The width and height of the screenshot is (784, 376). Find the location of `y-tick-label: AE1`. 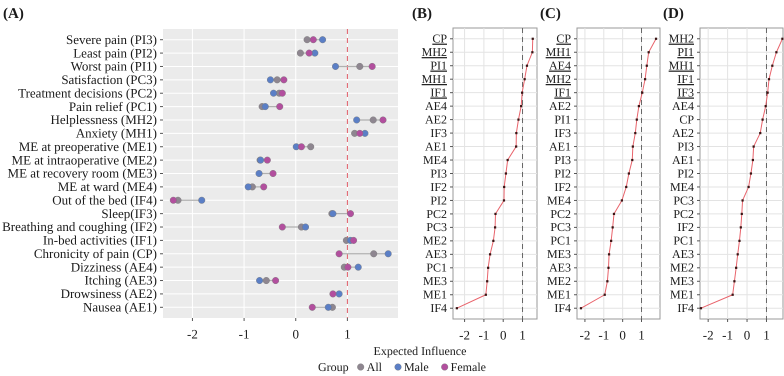

y-tick-label: AE1 is located at coordinates (560, 146).